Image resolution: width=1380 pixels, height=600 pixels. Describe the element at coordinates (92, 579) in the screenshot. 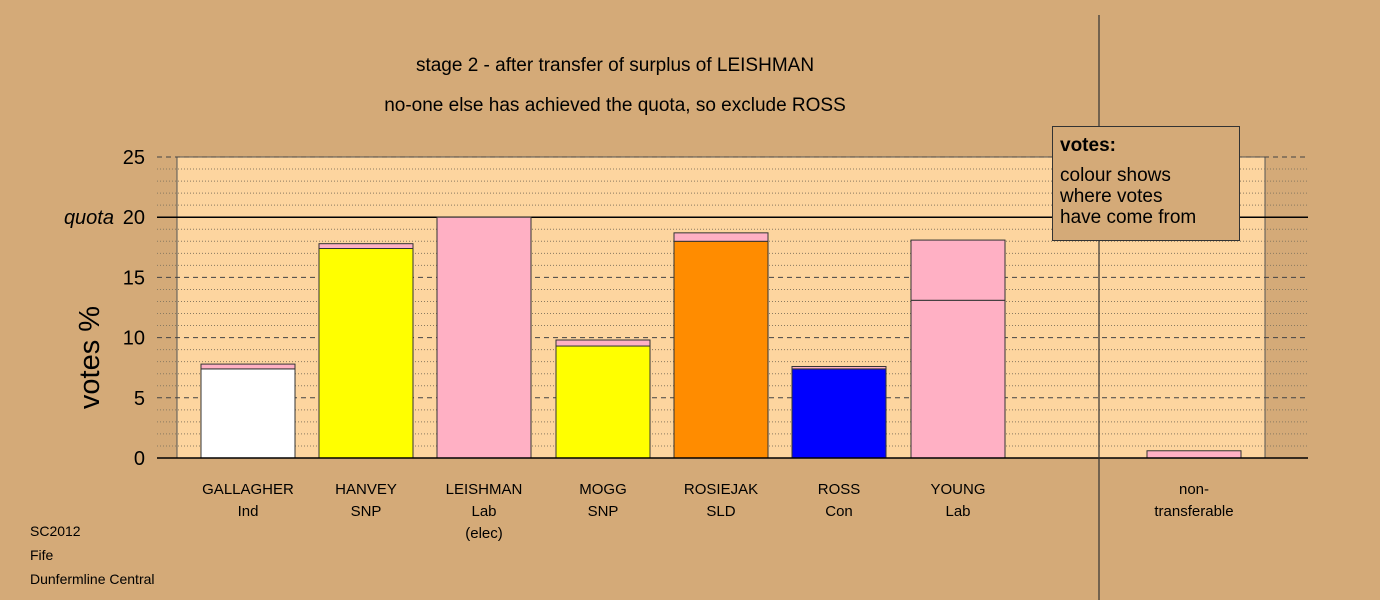

I see `footer-ward: Dunfermline Central` at that location.